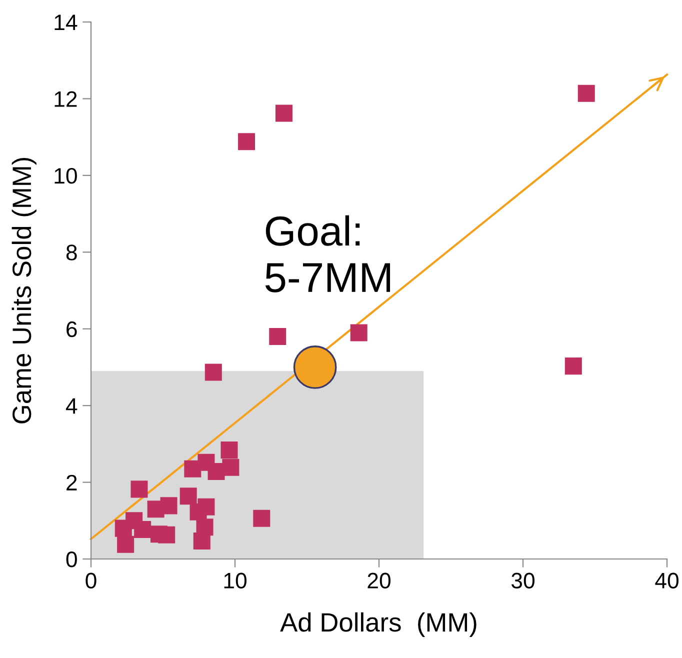 This screenshot has width=682, height=658. What do you see at coordinates (71, 560) in the screenshot?
I see `y-tick-label: 0` at bounding box center [71, 560].